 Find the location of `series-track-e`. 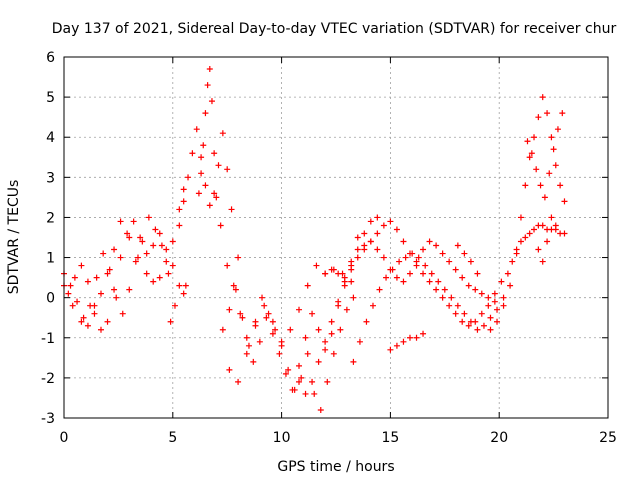

series-track-e is located at coordinates (209, 193).